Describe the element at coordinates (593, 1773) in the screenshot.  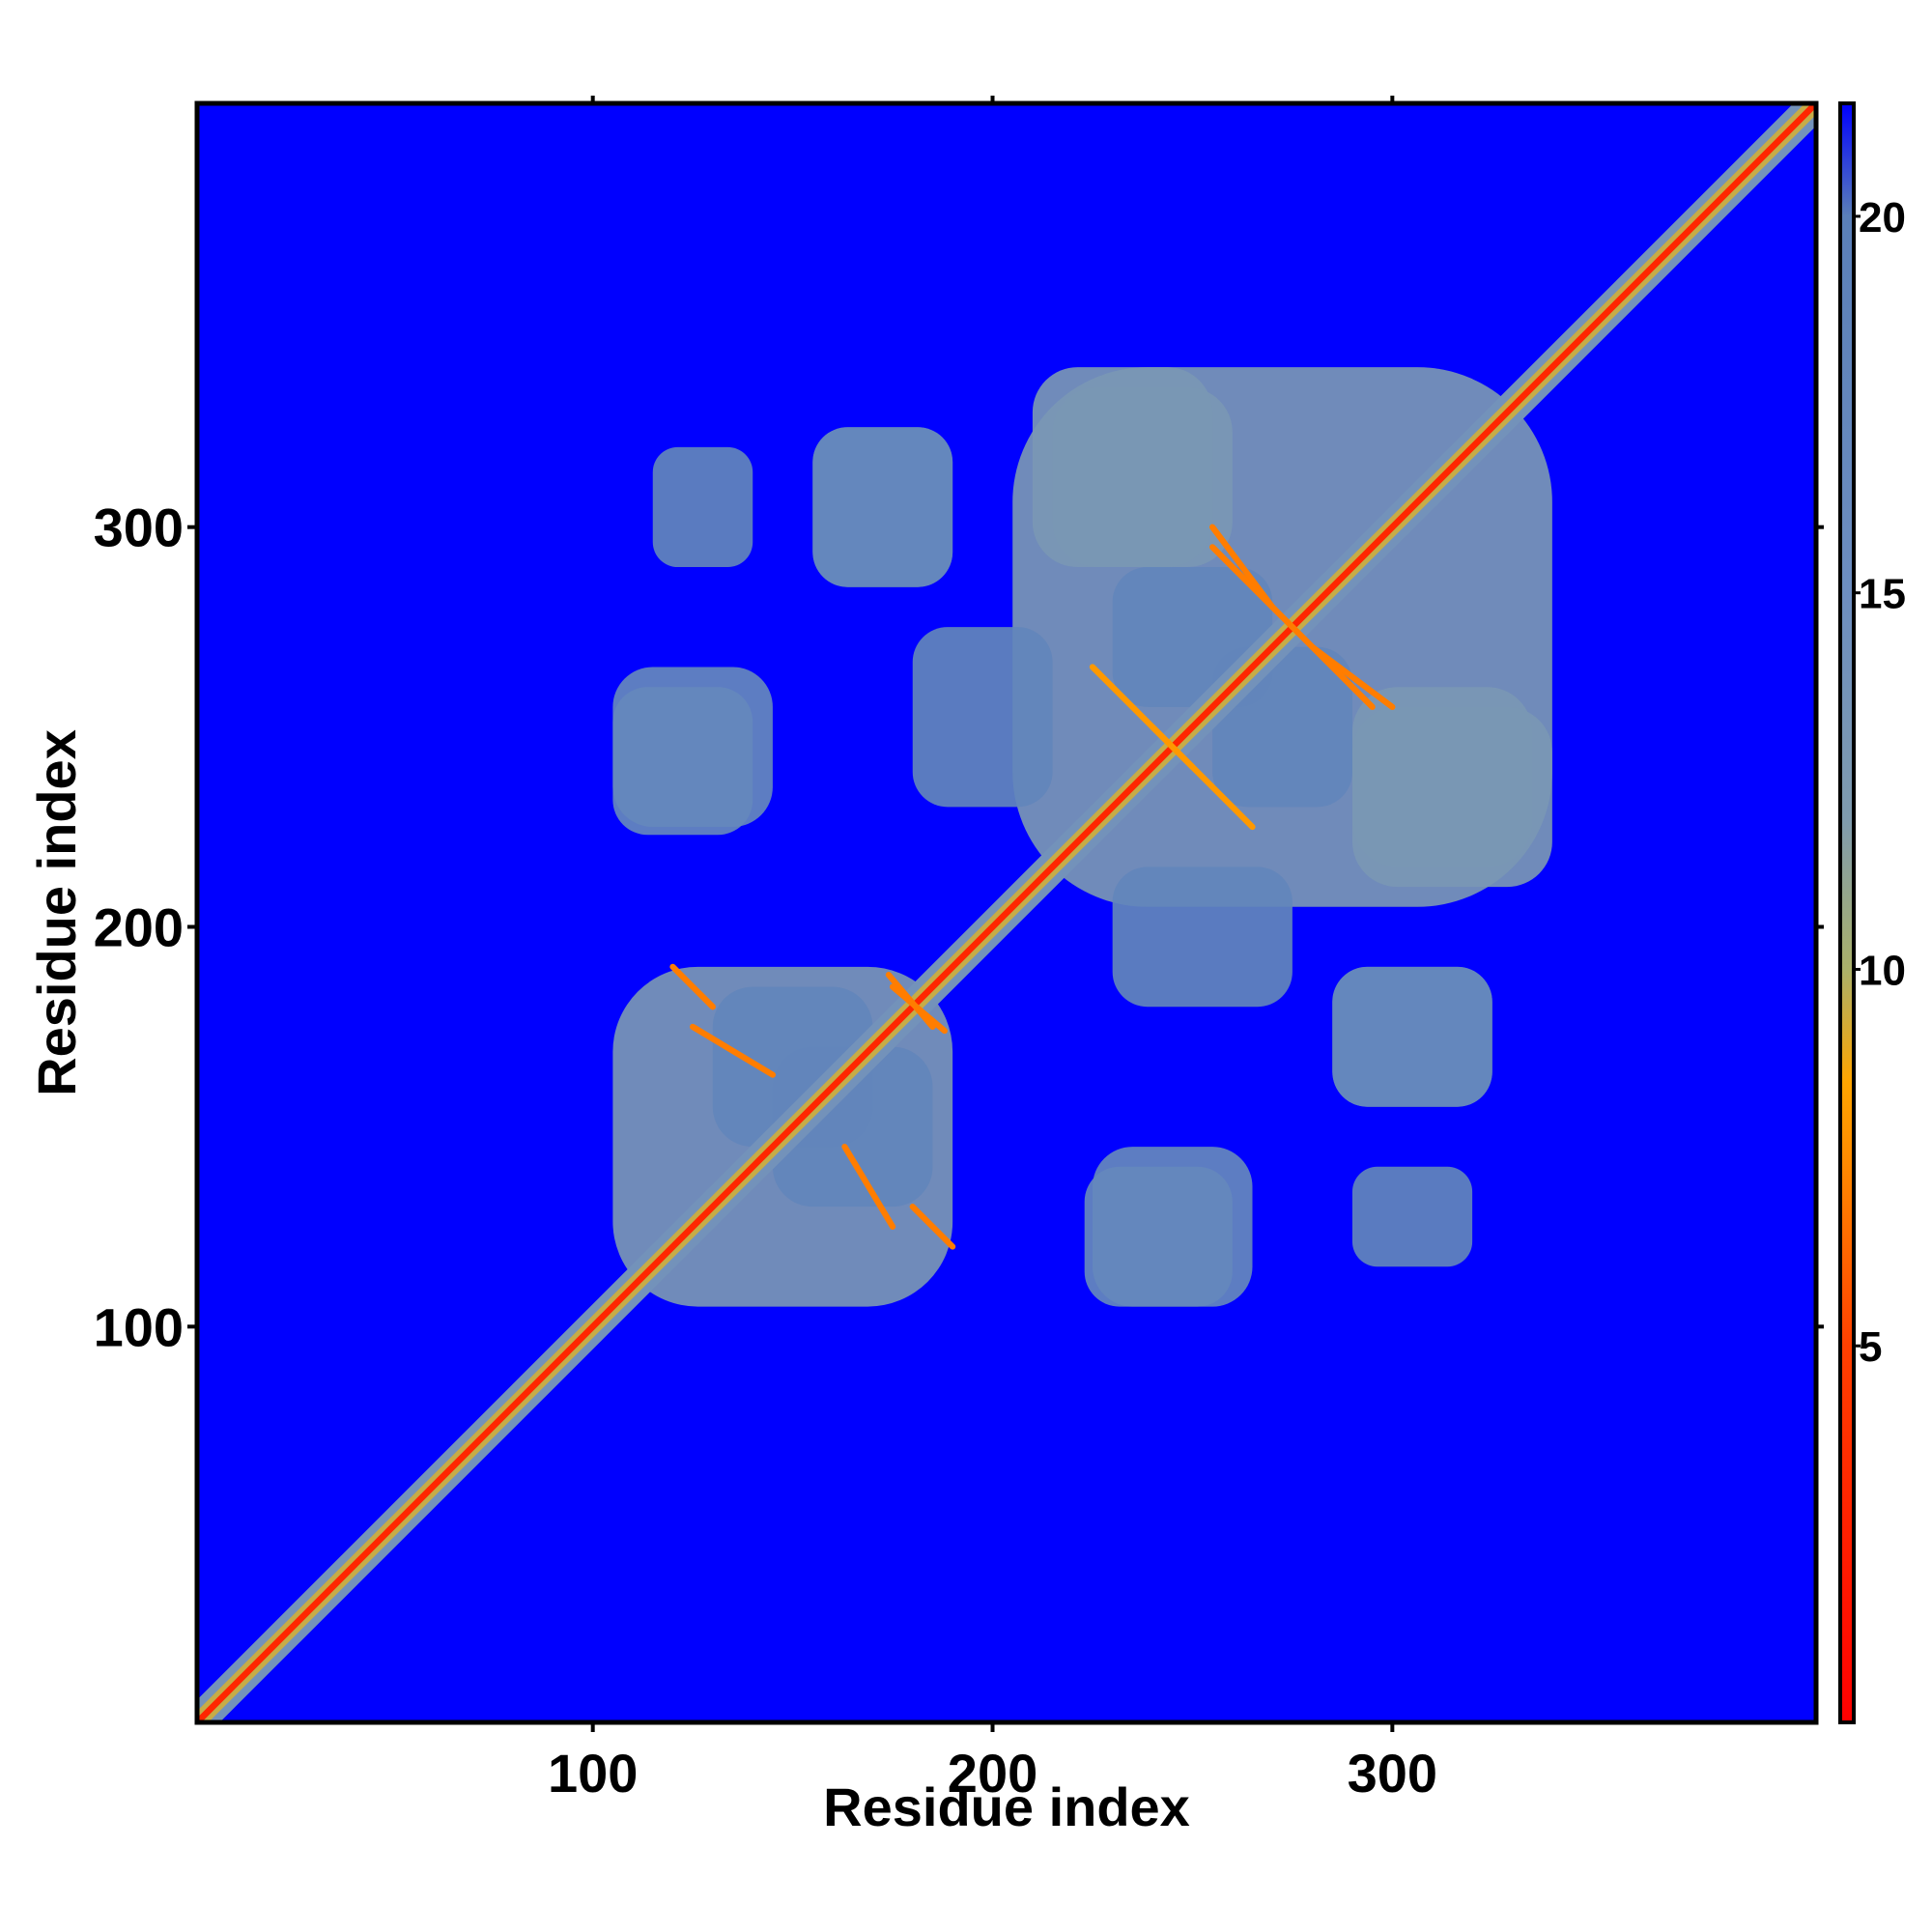
I see `x-tick-label: 100` at that location.